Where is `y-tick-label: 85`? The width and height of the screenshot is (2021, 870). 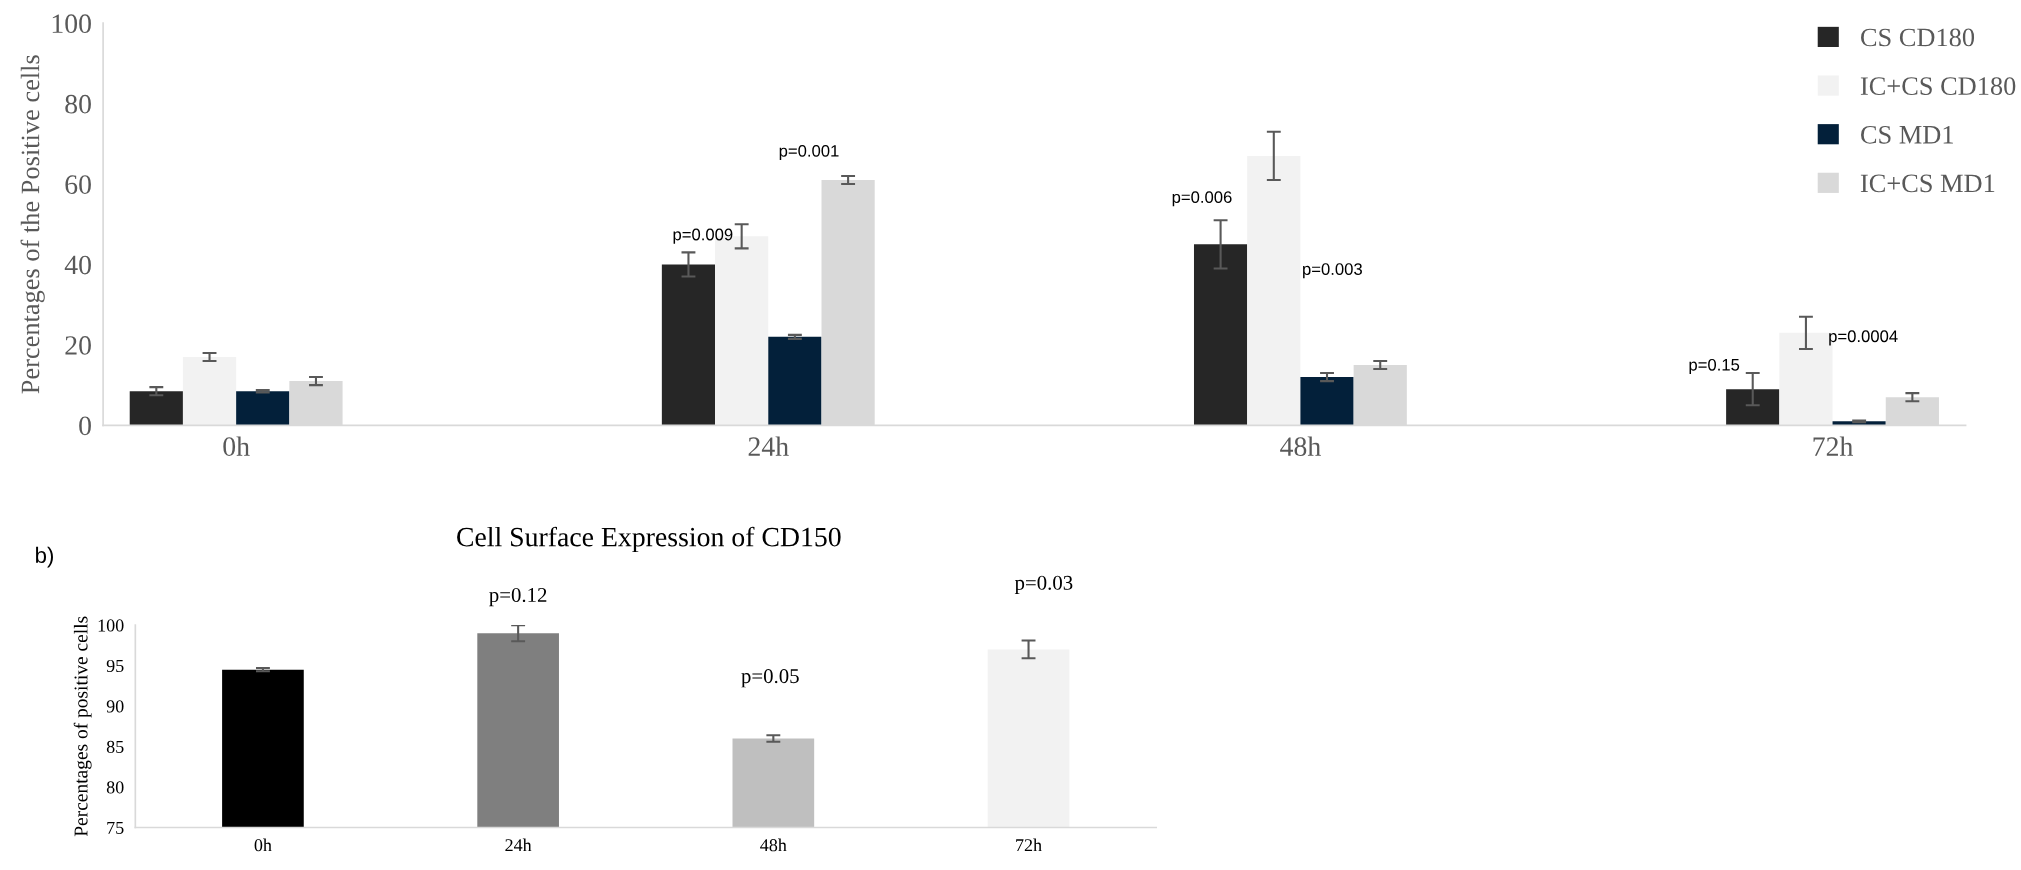
y-tick-label: 85 is located at coordinates (115, 746).